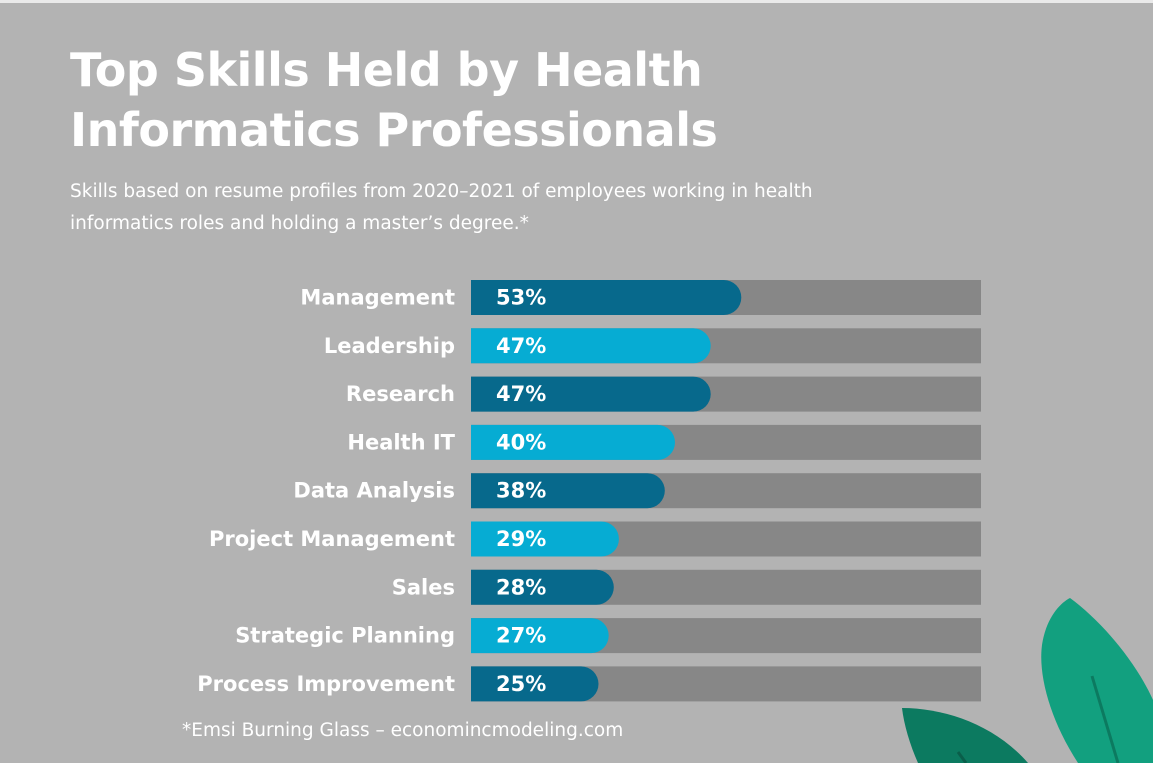 The width and height of the screenshot is (1153, 763). What do you see at coordinates (401, 442) in the screenshot?
I see `category-label: Health IT` at bounding box center [401, 442].